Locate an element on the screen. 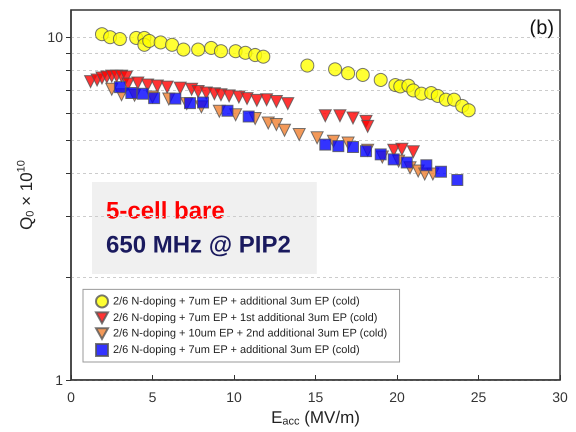 The image size is (576, 432). legend-label: 2/6 N-doping + 7um EP + 1st additional 3um EP (cold) is located at coordinates (245, 318).